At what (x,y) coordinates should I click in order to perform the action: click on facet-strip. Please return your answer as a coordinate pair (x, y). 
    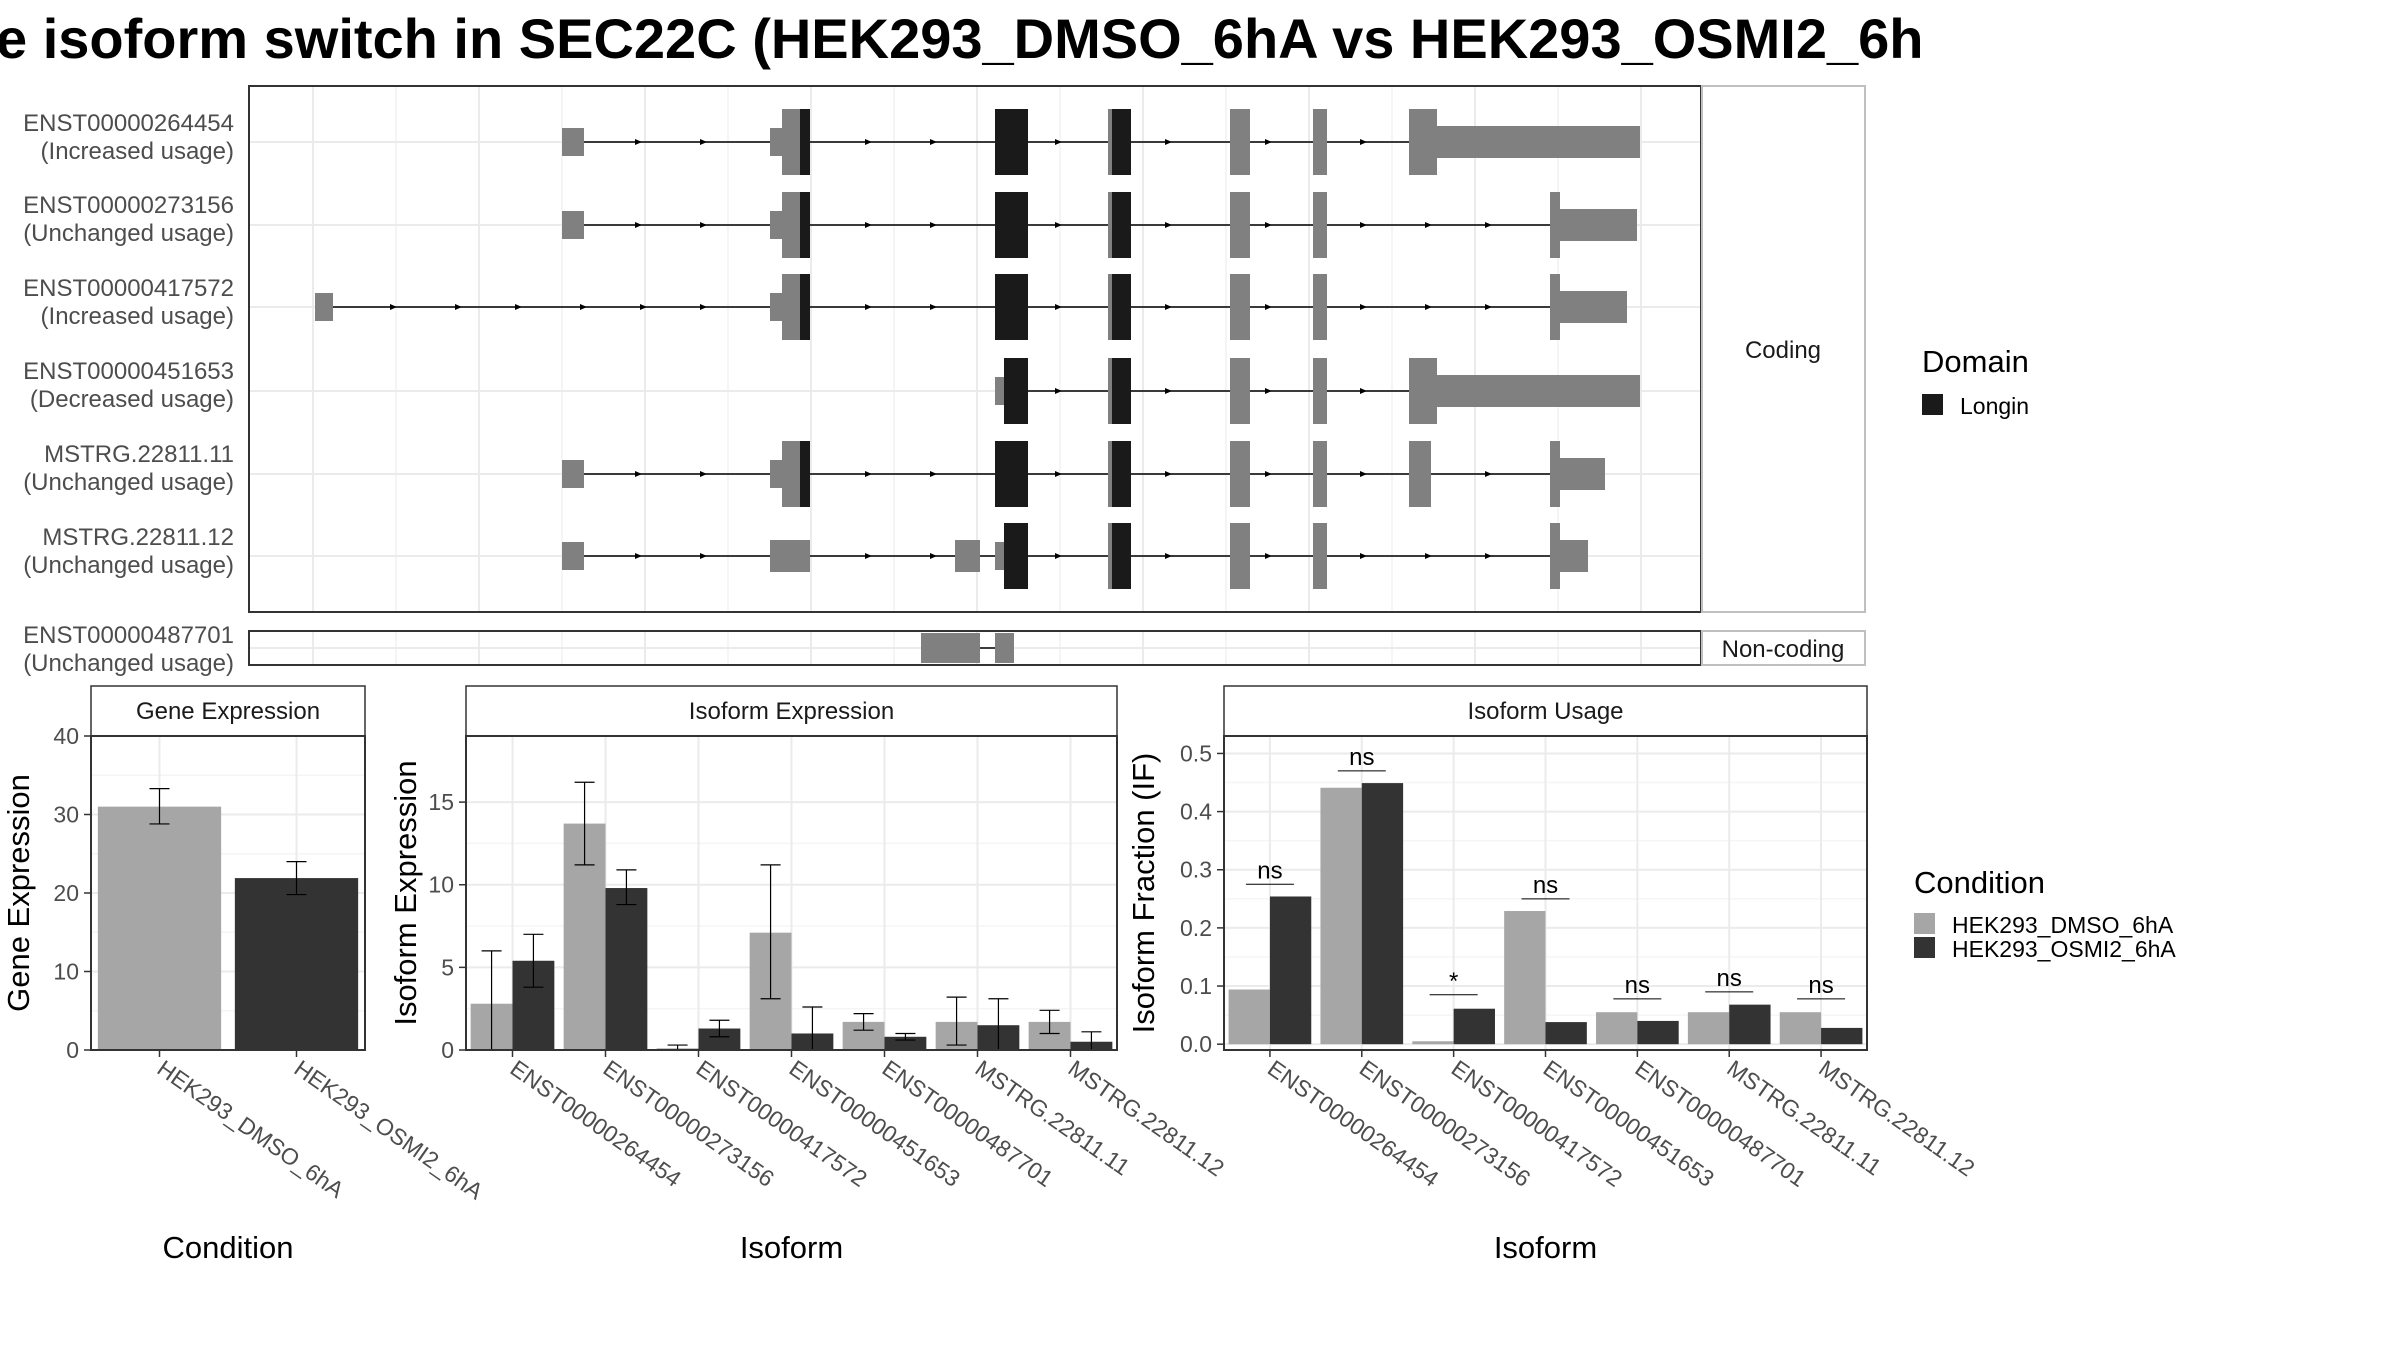
    Looking at the image, I should click on (791, 711).